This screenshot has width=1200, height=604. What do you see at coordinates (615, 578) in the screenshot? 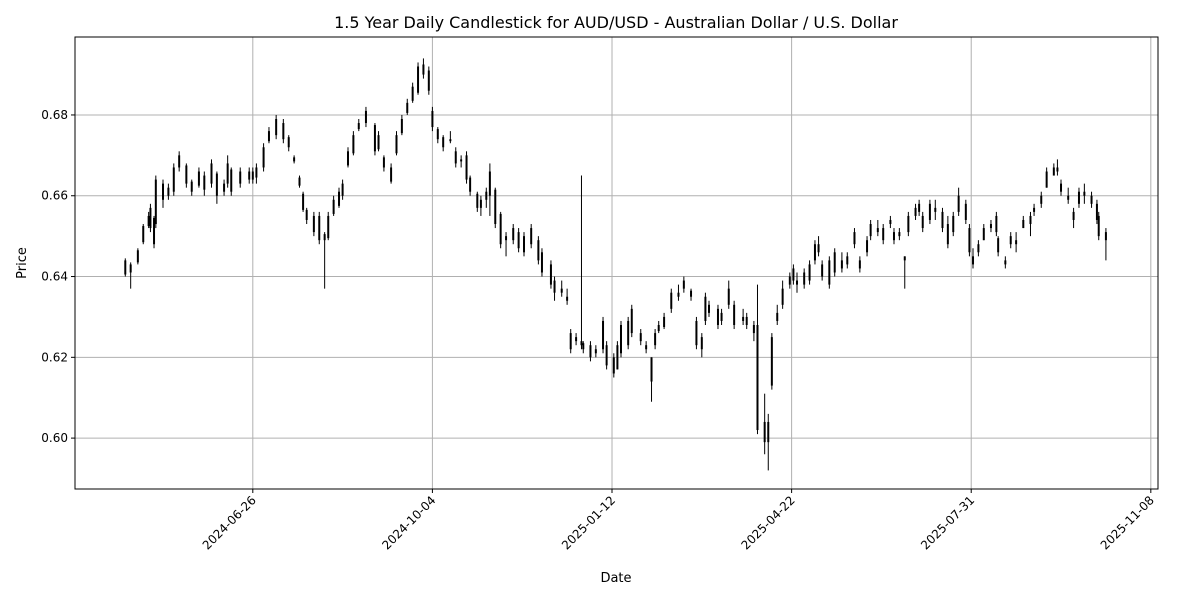
I see `x-axis-label: Date` at bounding box center [615, 578].